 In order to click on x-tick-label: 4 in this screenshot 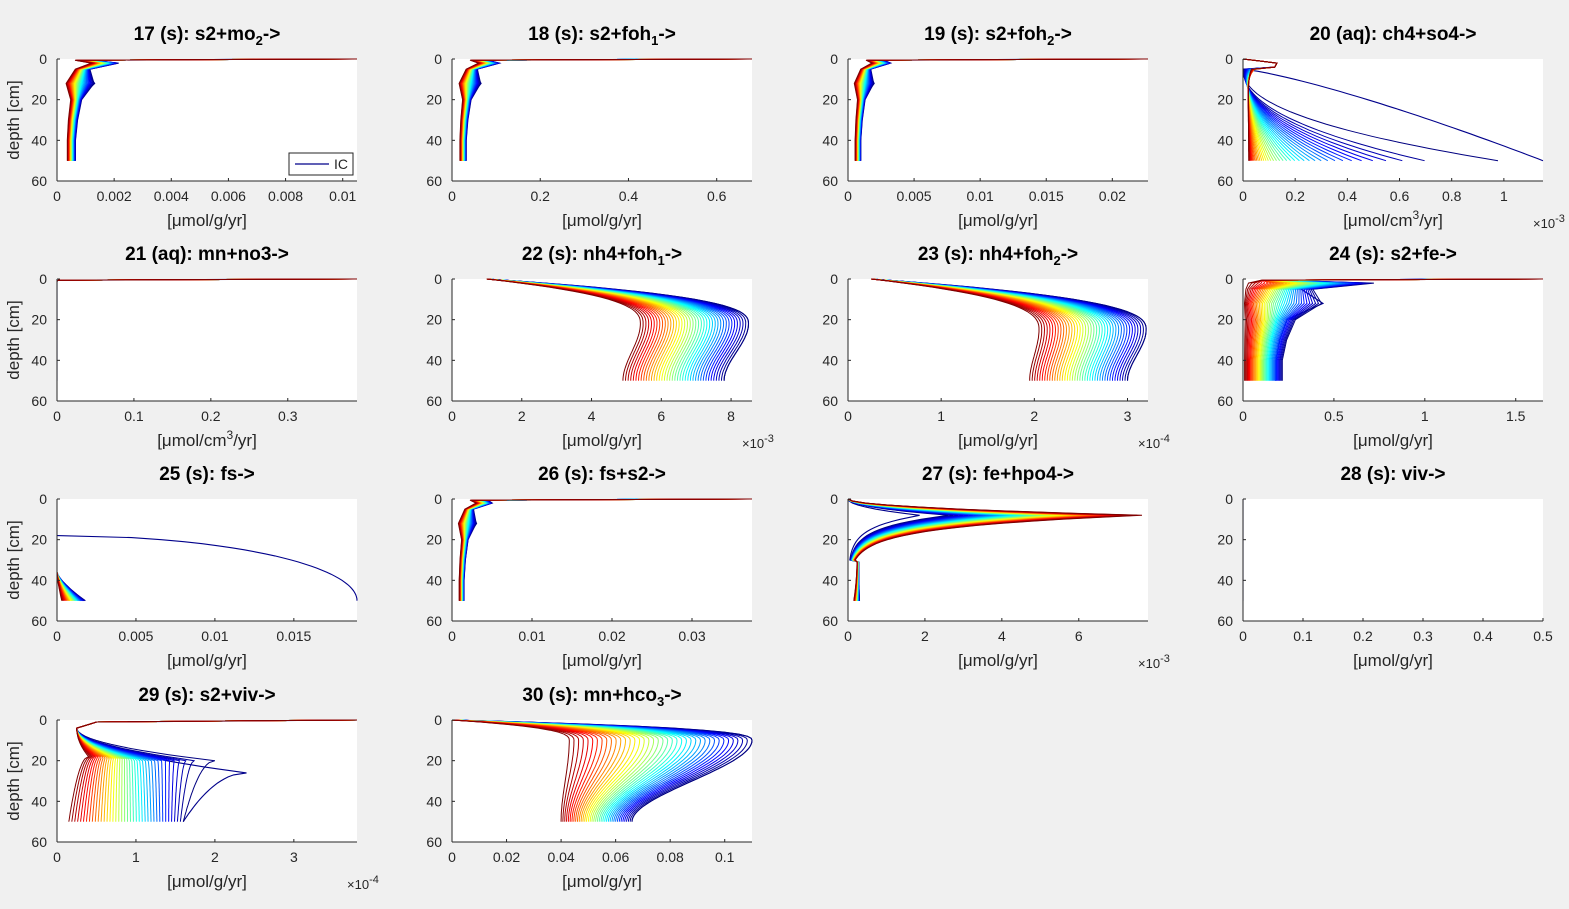, I will do `click(1002, 636)`.